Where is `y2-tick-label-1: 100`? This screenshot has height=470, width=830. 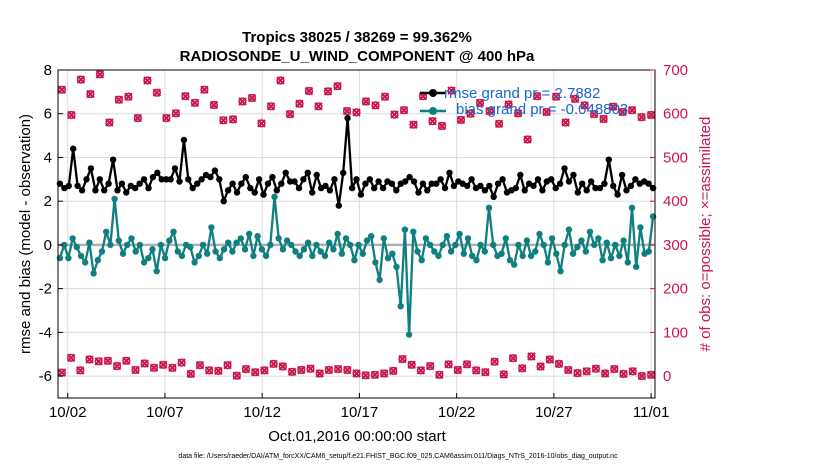
y2-tick-label-1: 100 is located at coordinates (675, 332).